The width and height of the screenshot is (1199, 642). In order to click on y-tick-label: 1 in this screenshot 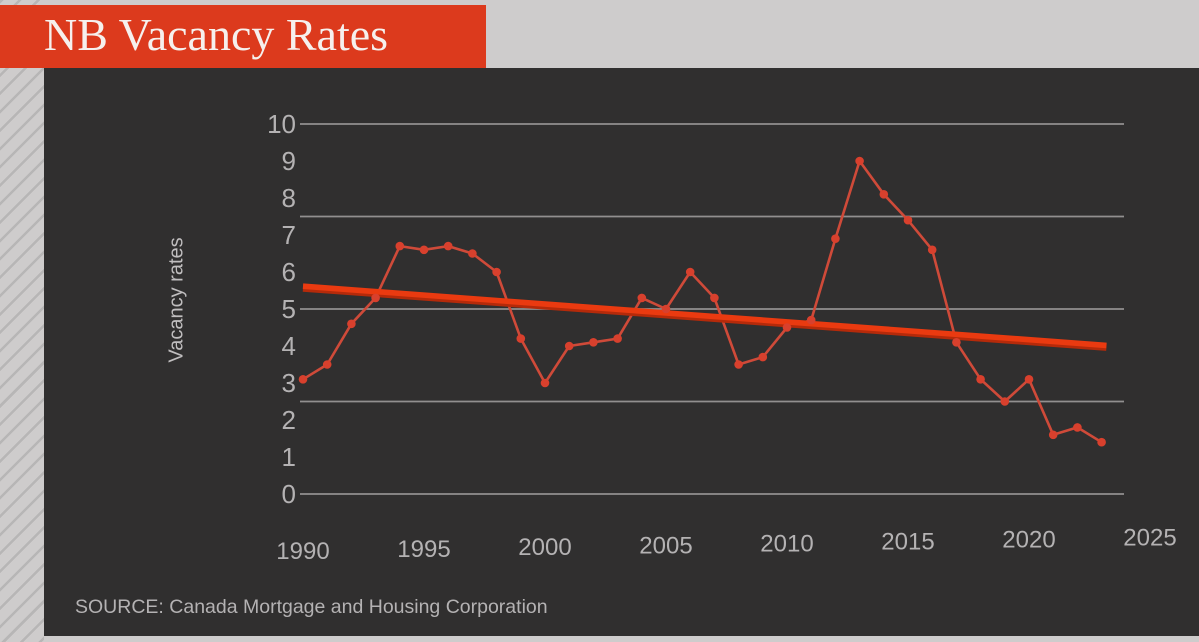, I will do `click(289, 457)`.